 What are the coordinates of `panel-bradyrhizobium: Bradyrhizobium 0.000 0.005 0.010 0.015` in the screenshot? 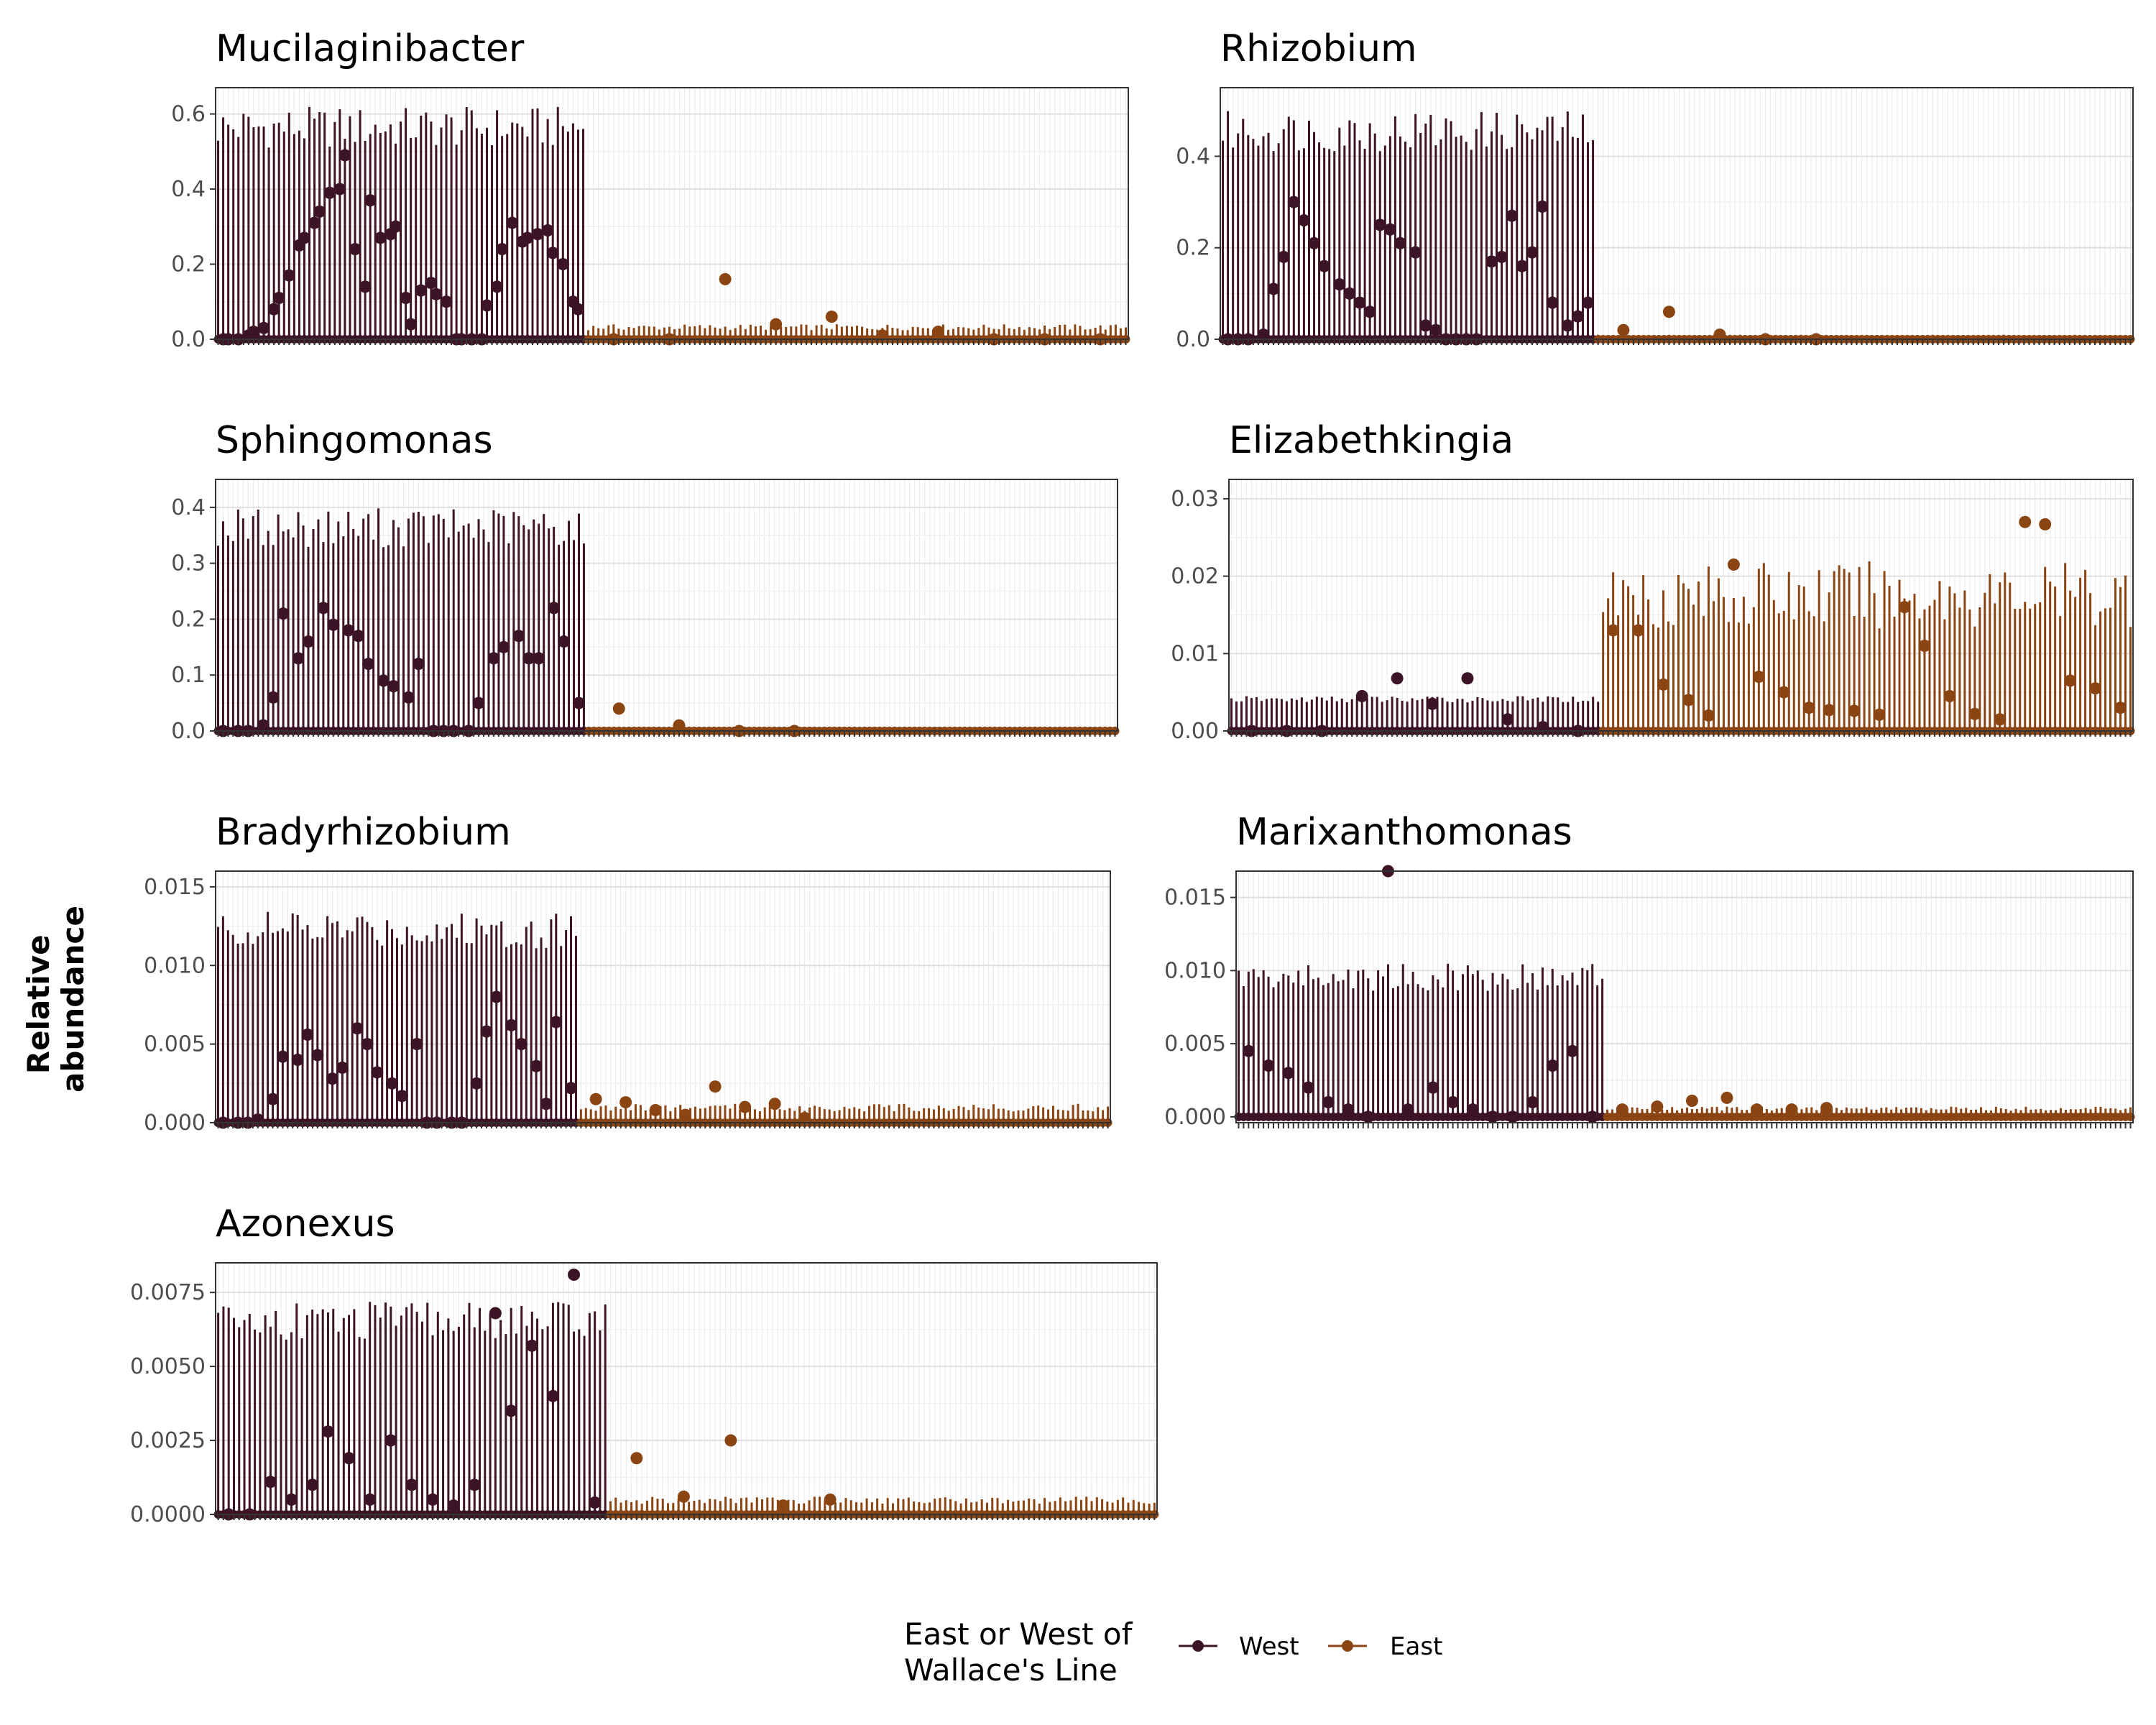 It's located at (628, 973).